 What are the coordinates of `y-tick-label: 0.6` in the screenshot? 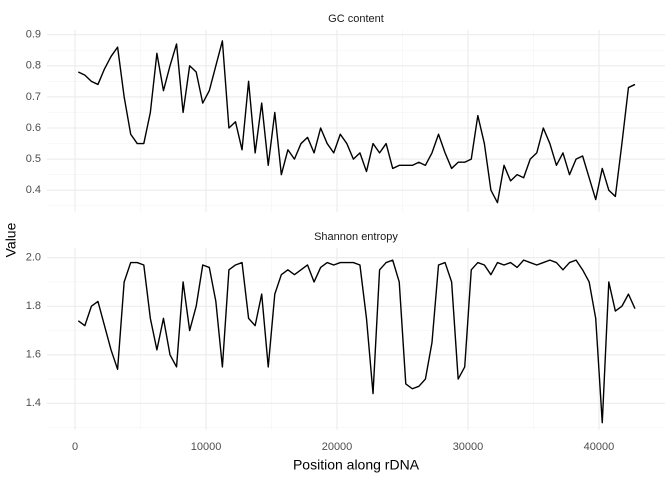 It's located at (33, 128).